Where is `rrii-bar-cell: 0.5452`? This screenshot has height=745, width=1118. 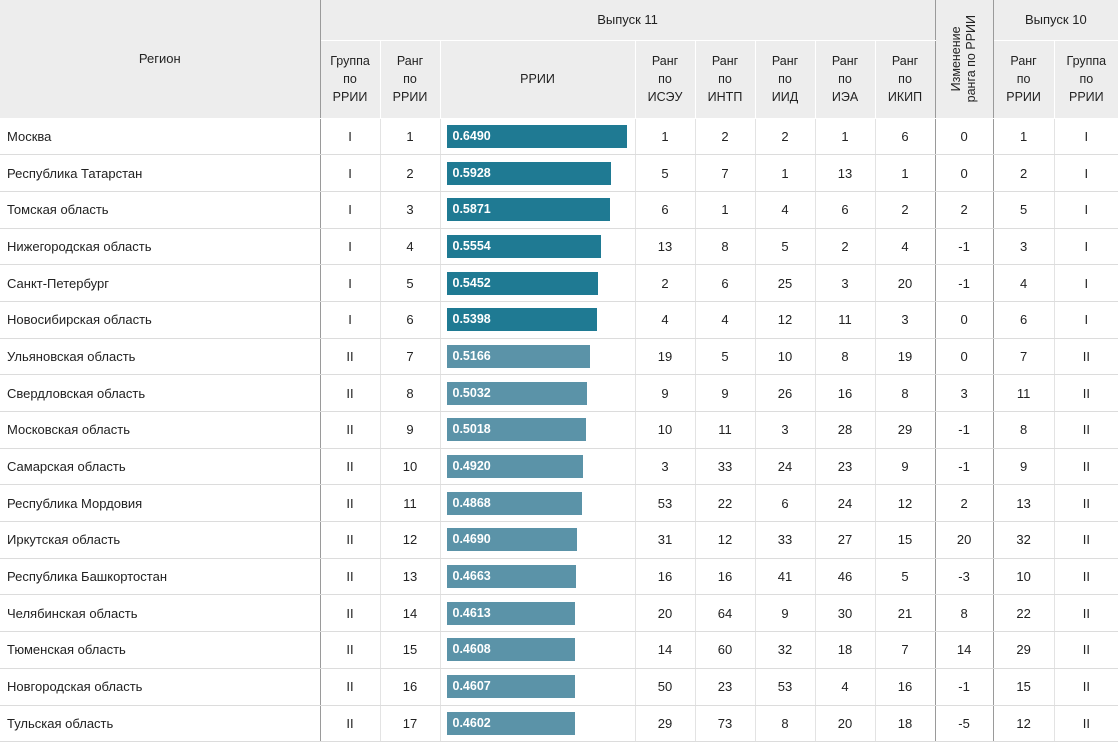
rrii-bar-cell: 0.5452 is located at coordinates (538, 283).